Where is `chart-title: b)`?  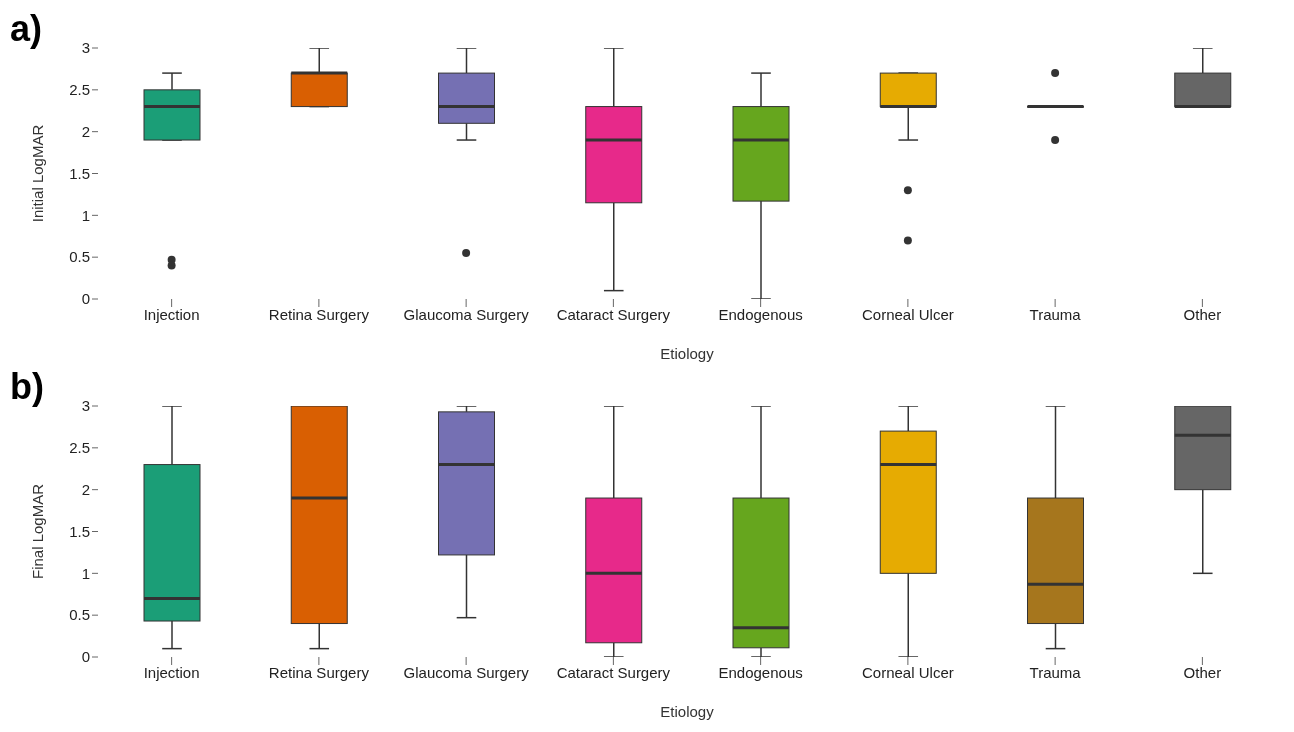
chart-title: b) is located at coordinates (27, 387).